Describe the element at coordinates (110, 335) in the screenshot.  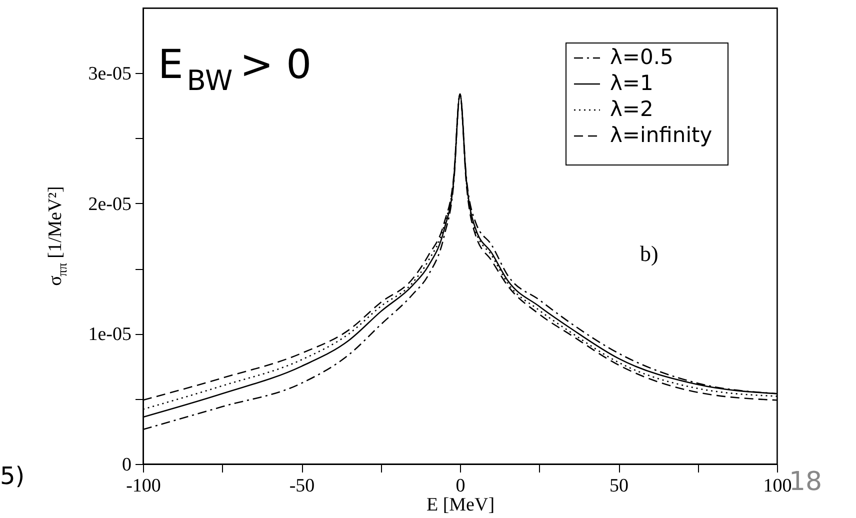
I see `y-tick-label: 1e-05` at that location.